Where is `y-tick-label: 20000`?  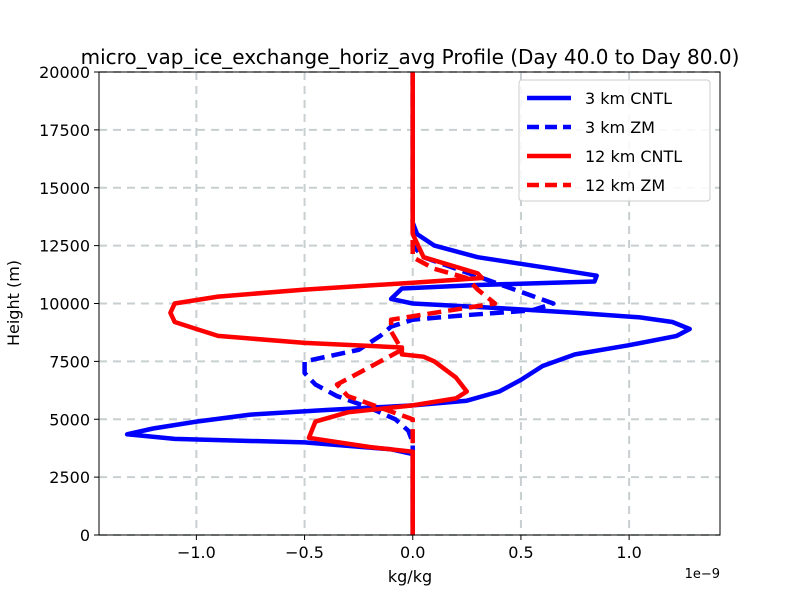
y-tick-label: 20000 is located at coordinates (64, 72).